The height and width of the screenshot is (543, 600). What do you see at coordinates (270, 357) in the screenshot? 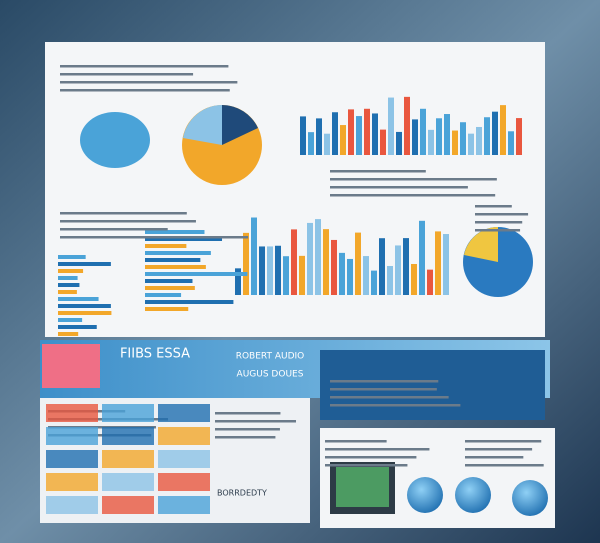
I see `panel-title: ROBERT AUDIO` at bounding box center [270, 357].